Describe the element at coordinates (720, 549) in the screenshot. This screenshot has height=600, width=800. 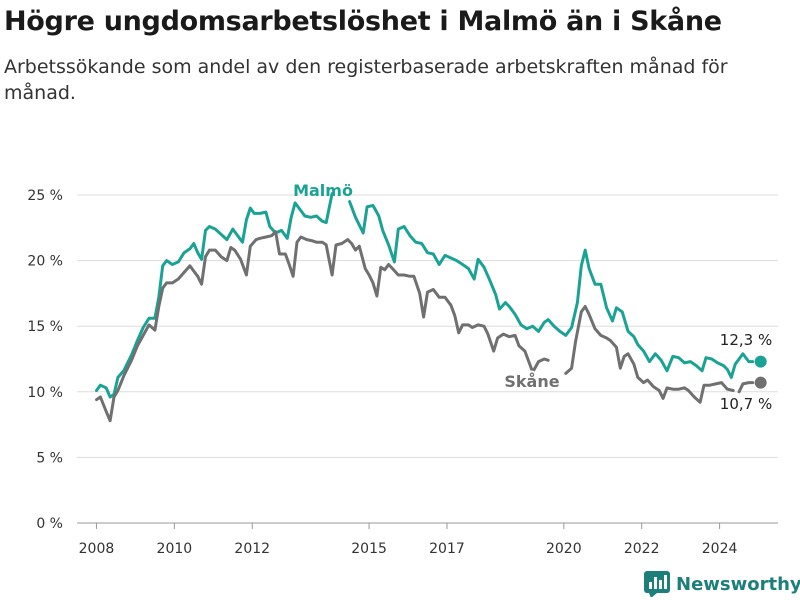
I see `x-tick-label: 2024` at that location.